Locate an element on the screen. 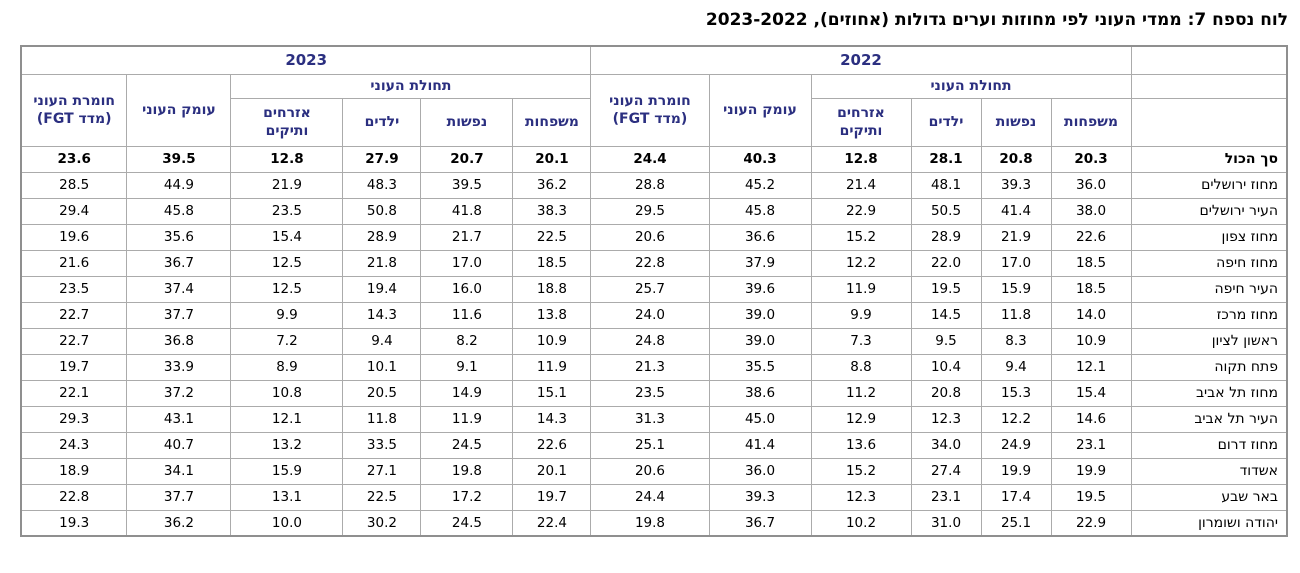 This screenshot has height=573, width=1300. cell-2023-families: 22.5 is located at coordinates (552, 237).